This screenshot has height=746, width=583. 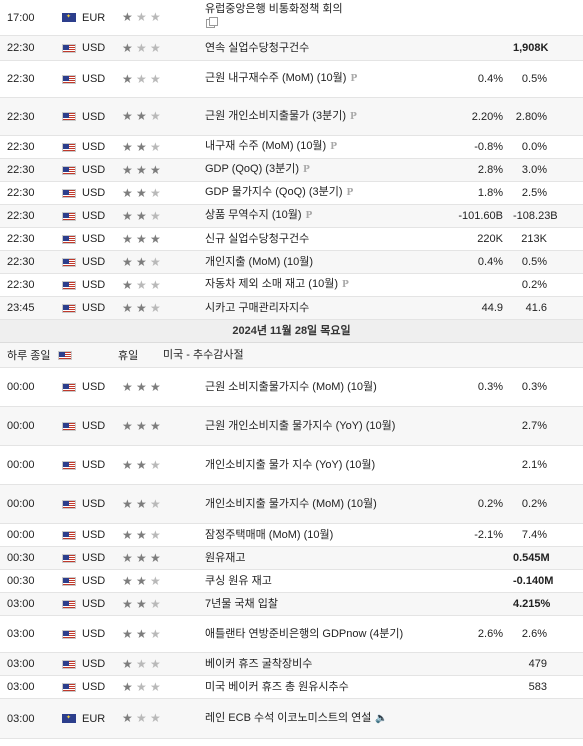 I want to click on speaker-icon: 🔈, so click(x=381, y=718).